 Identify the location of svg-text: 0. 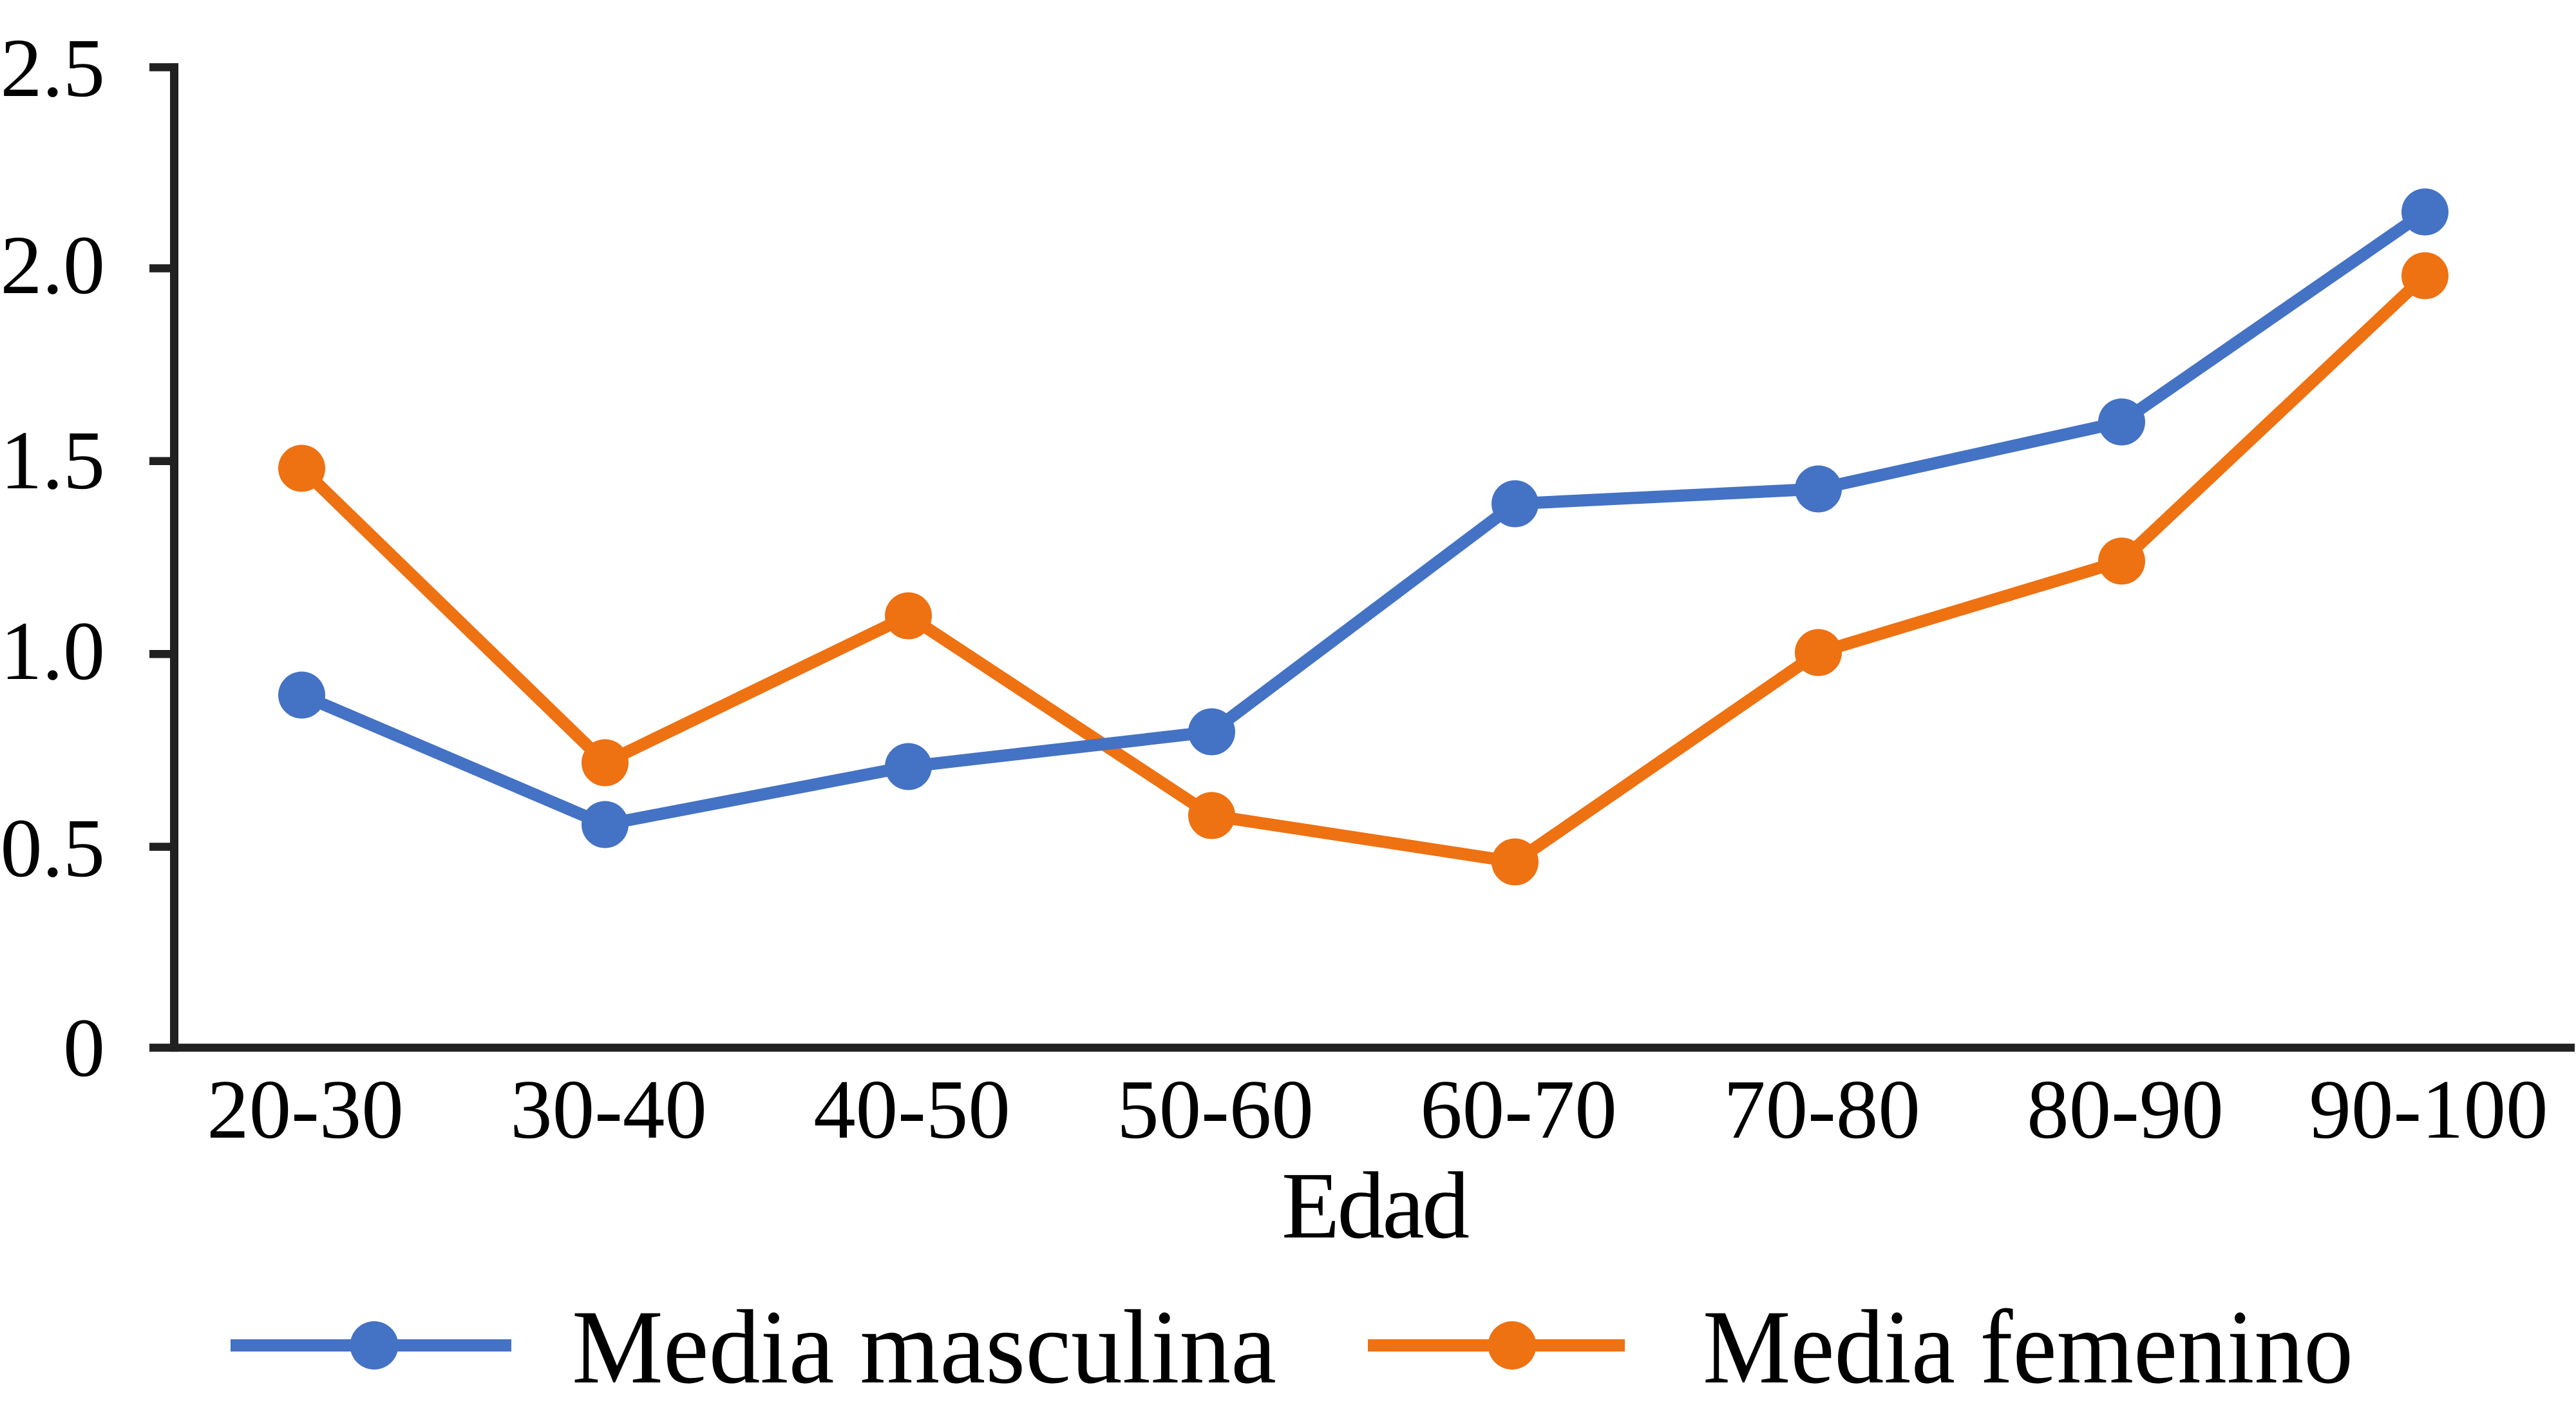
(84, 1048).